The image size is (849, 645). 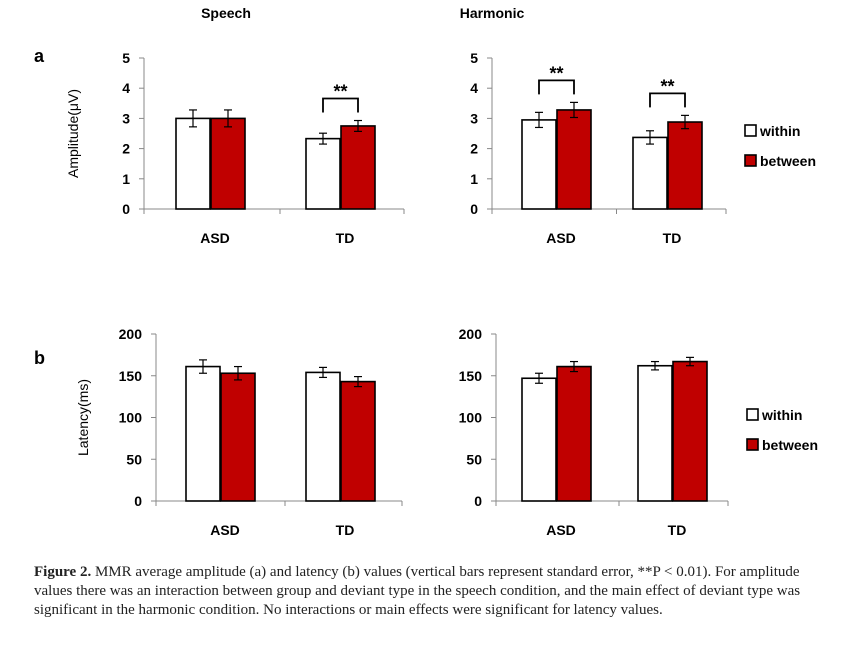 What do you see at coordinates (39, 56) in the screenshot?
I see `panel-label-a: a` at bounding box center [39, 56].